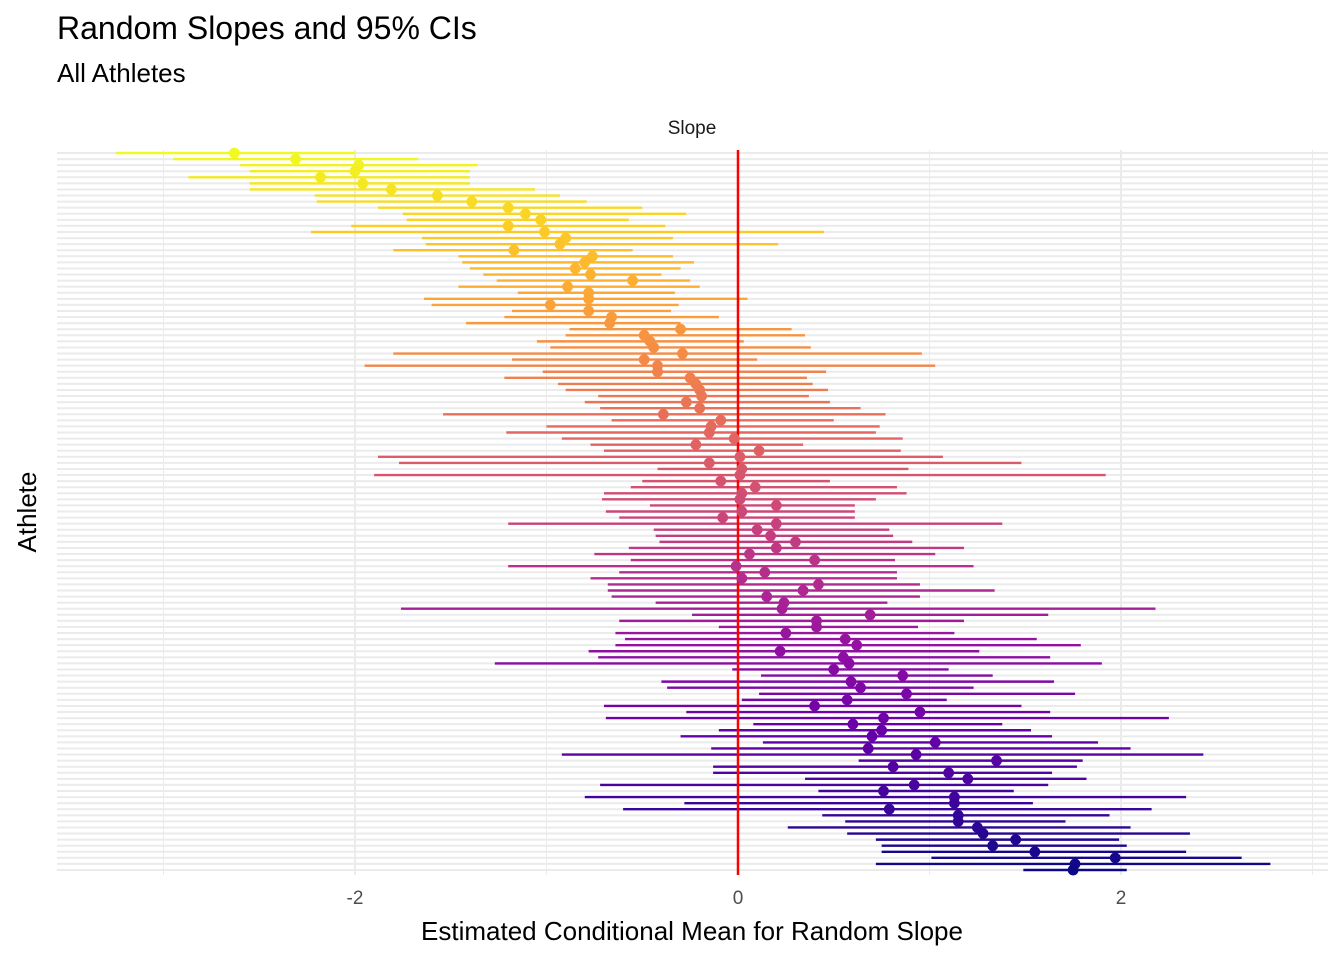  I want to click on x-tick-label: 2, so click(1121, 898).